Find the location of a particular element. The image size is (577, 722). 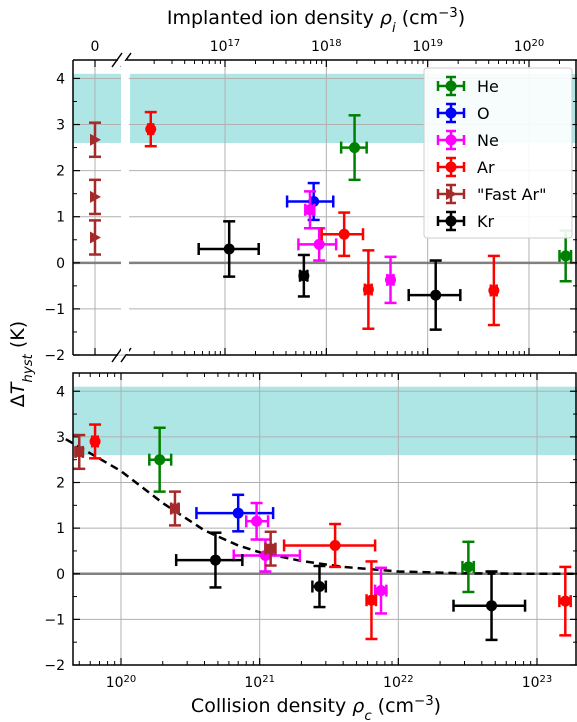

series-kr-top is located at coordinates (329, 275).